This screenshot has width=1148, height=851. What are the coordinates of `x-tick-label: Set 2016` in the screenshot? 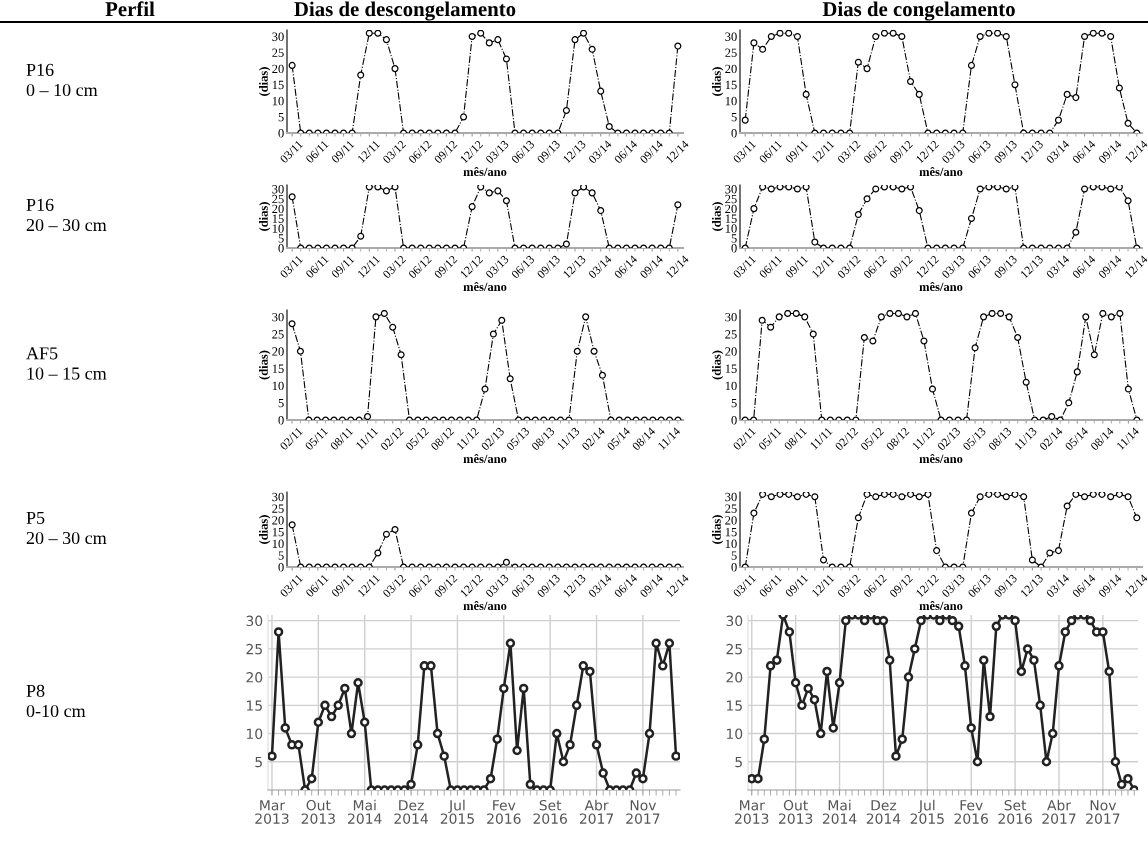 It's located at (1015, 811).